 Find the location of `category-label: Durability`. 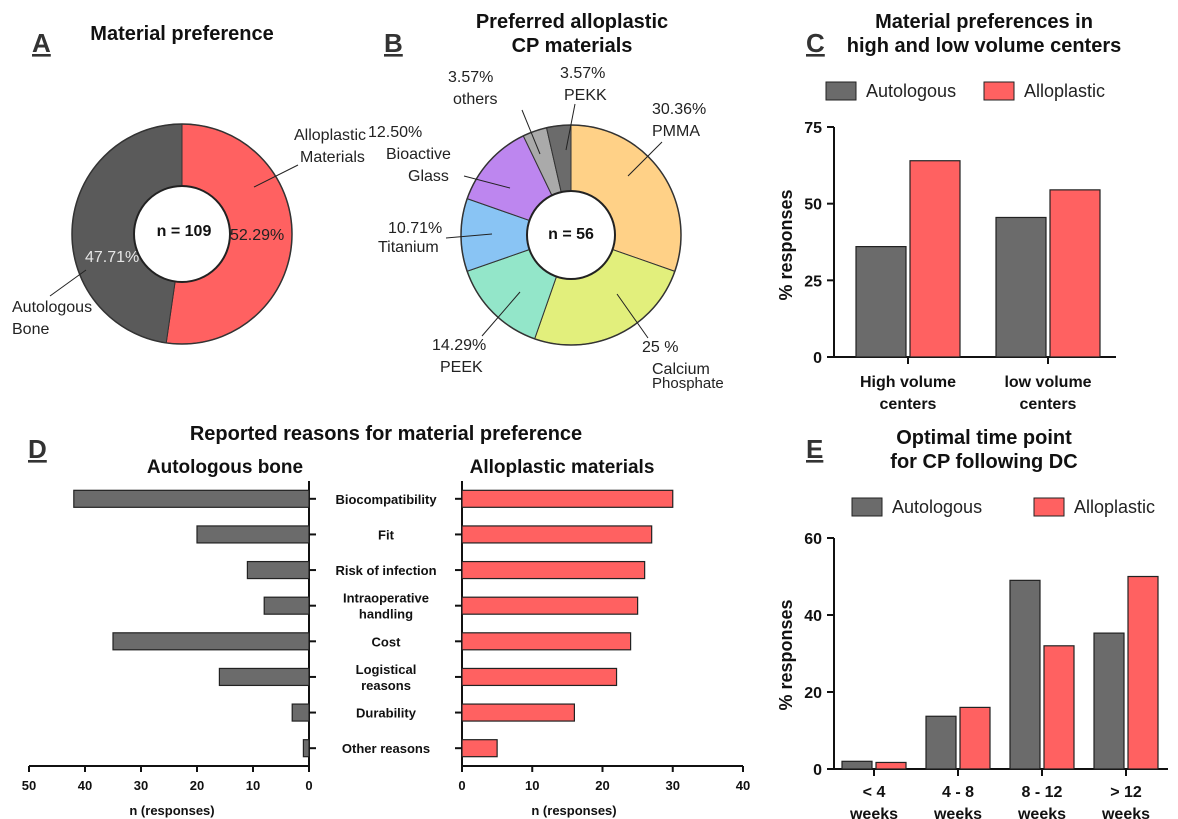

category-label: Durability is located at coordinates (386, 713).